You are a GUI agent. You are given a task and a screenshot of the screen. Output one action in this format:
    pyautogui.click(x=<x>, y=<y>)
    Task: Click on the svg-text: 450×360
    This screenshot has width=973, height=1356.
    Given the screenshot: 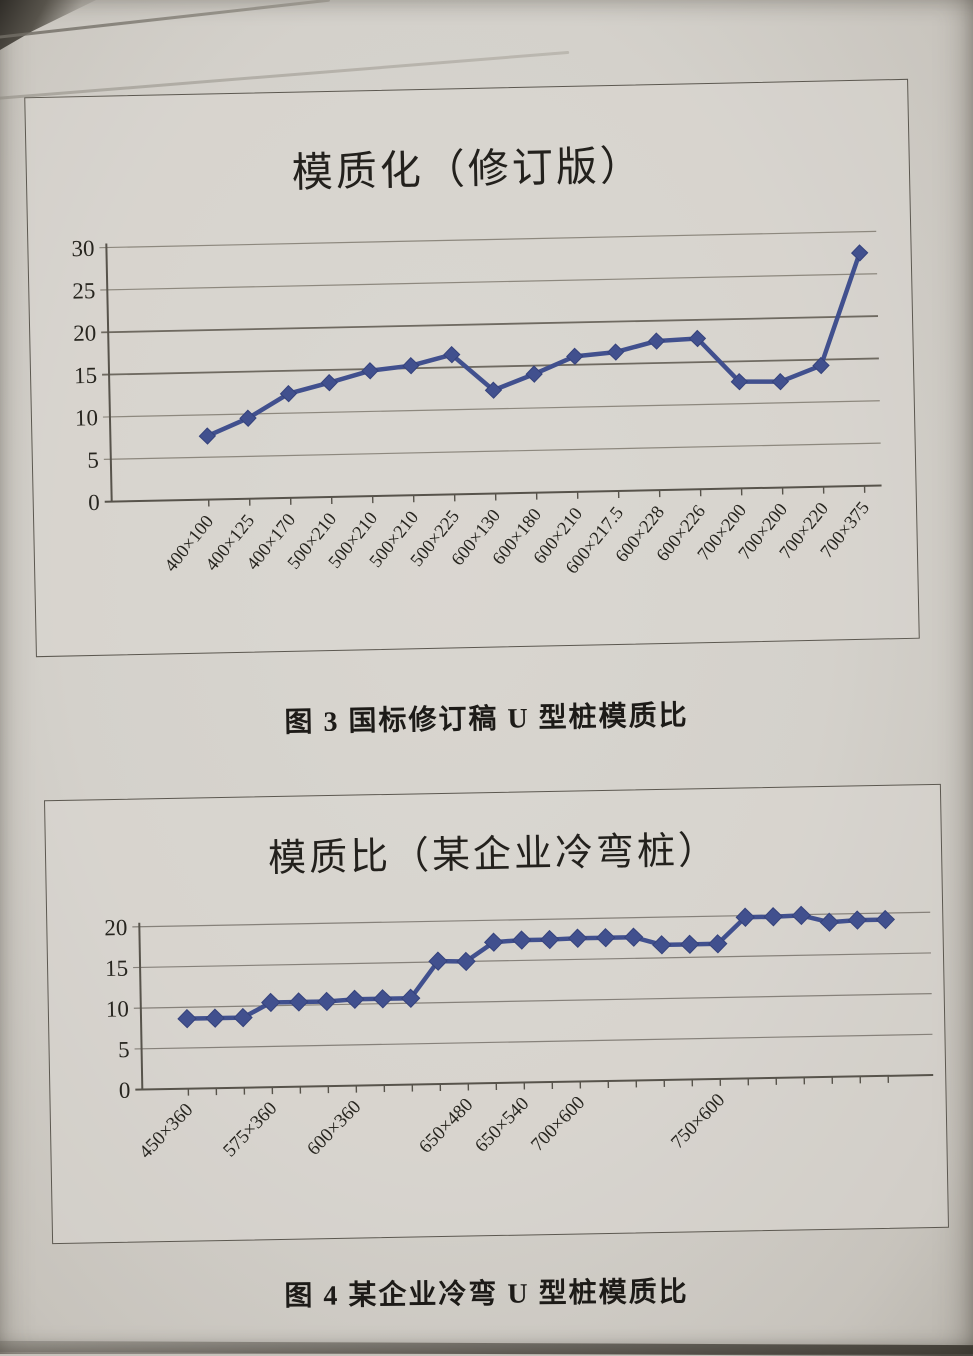 What is the action you would take?
    pyautogui.click(x=166, y=1130)
    